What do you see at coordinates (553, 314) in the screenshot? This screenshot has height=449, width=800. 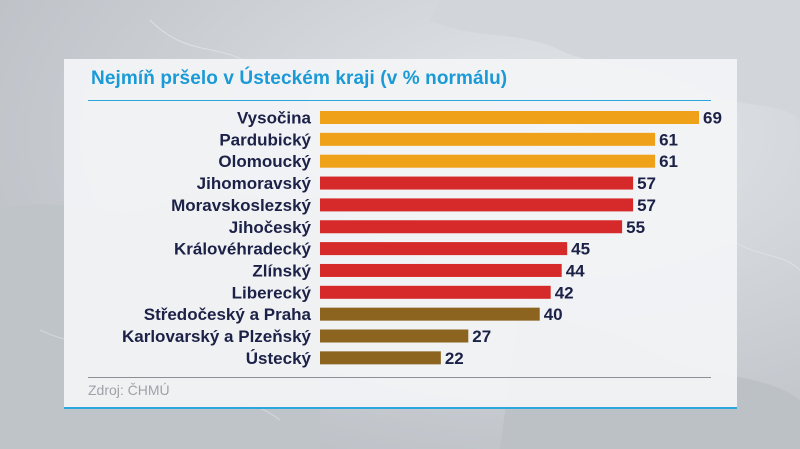 I see `value-label: 40` at bounding box center [553, 314].